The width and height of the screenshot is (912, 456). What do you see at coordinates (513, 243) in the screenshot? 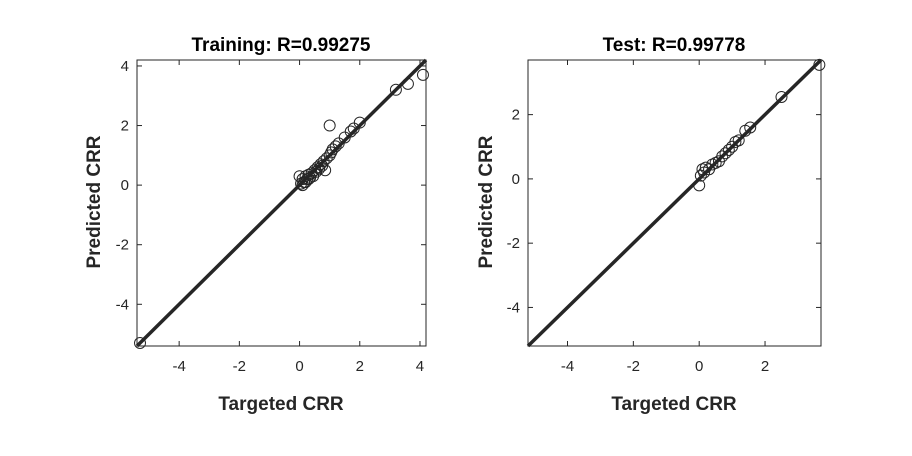
I see `test-ytick-label-1: -2` at bounding box center [513, 243].